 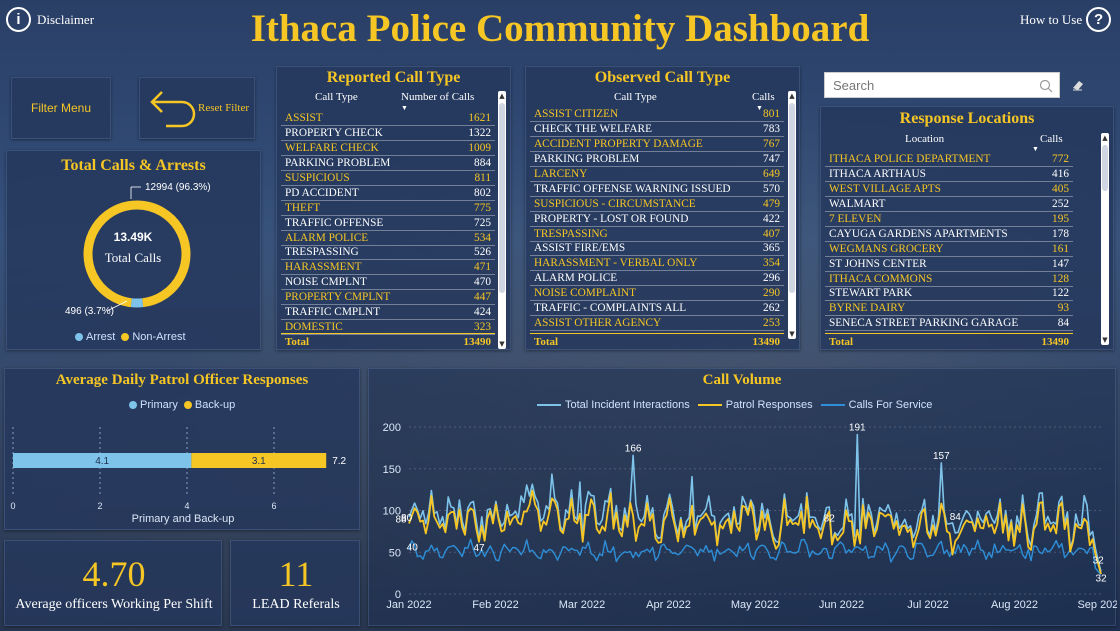 What do you see at coordinates (471, 312) in the screenshot?
I see `table-cell-value: 424` at bounding box center [471, 312].